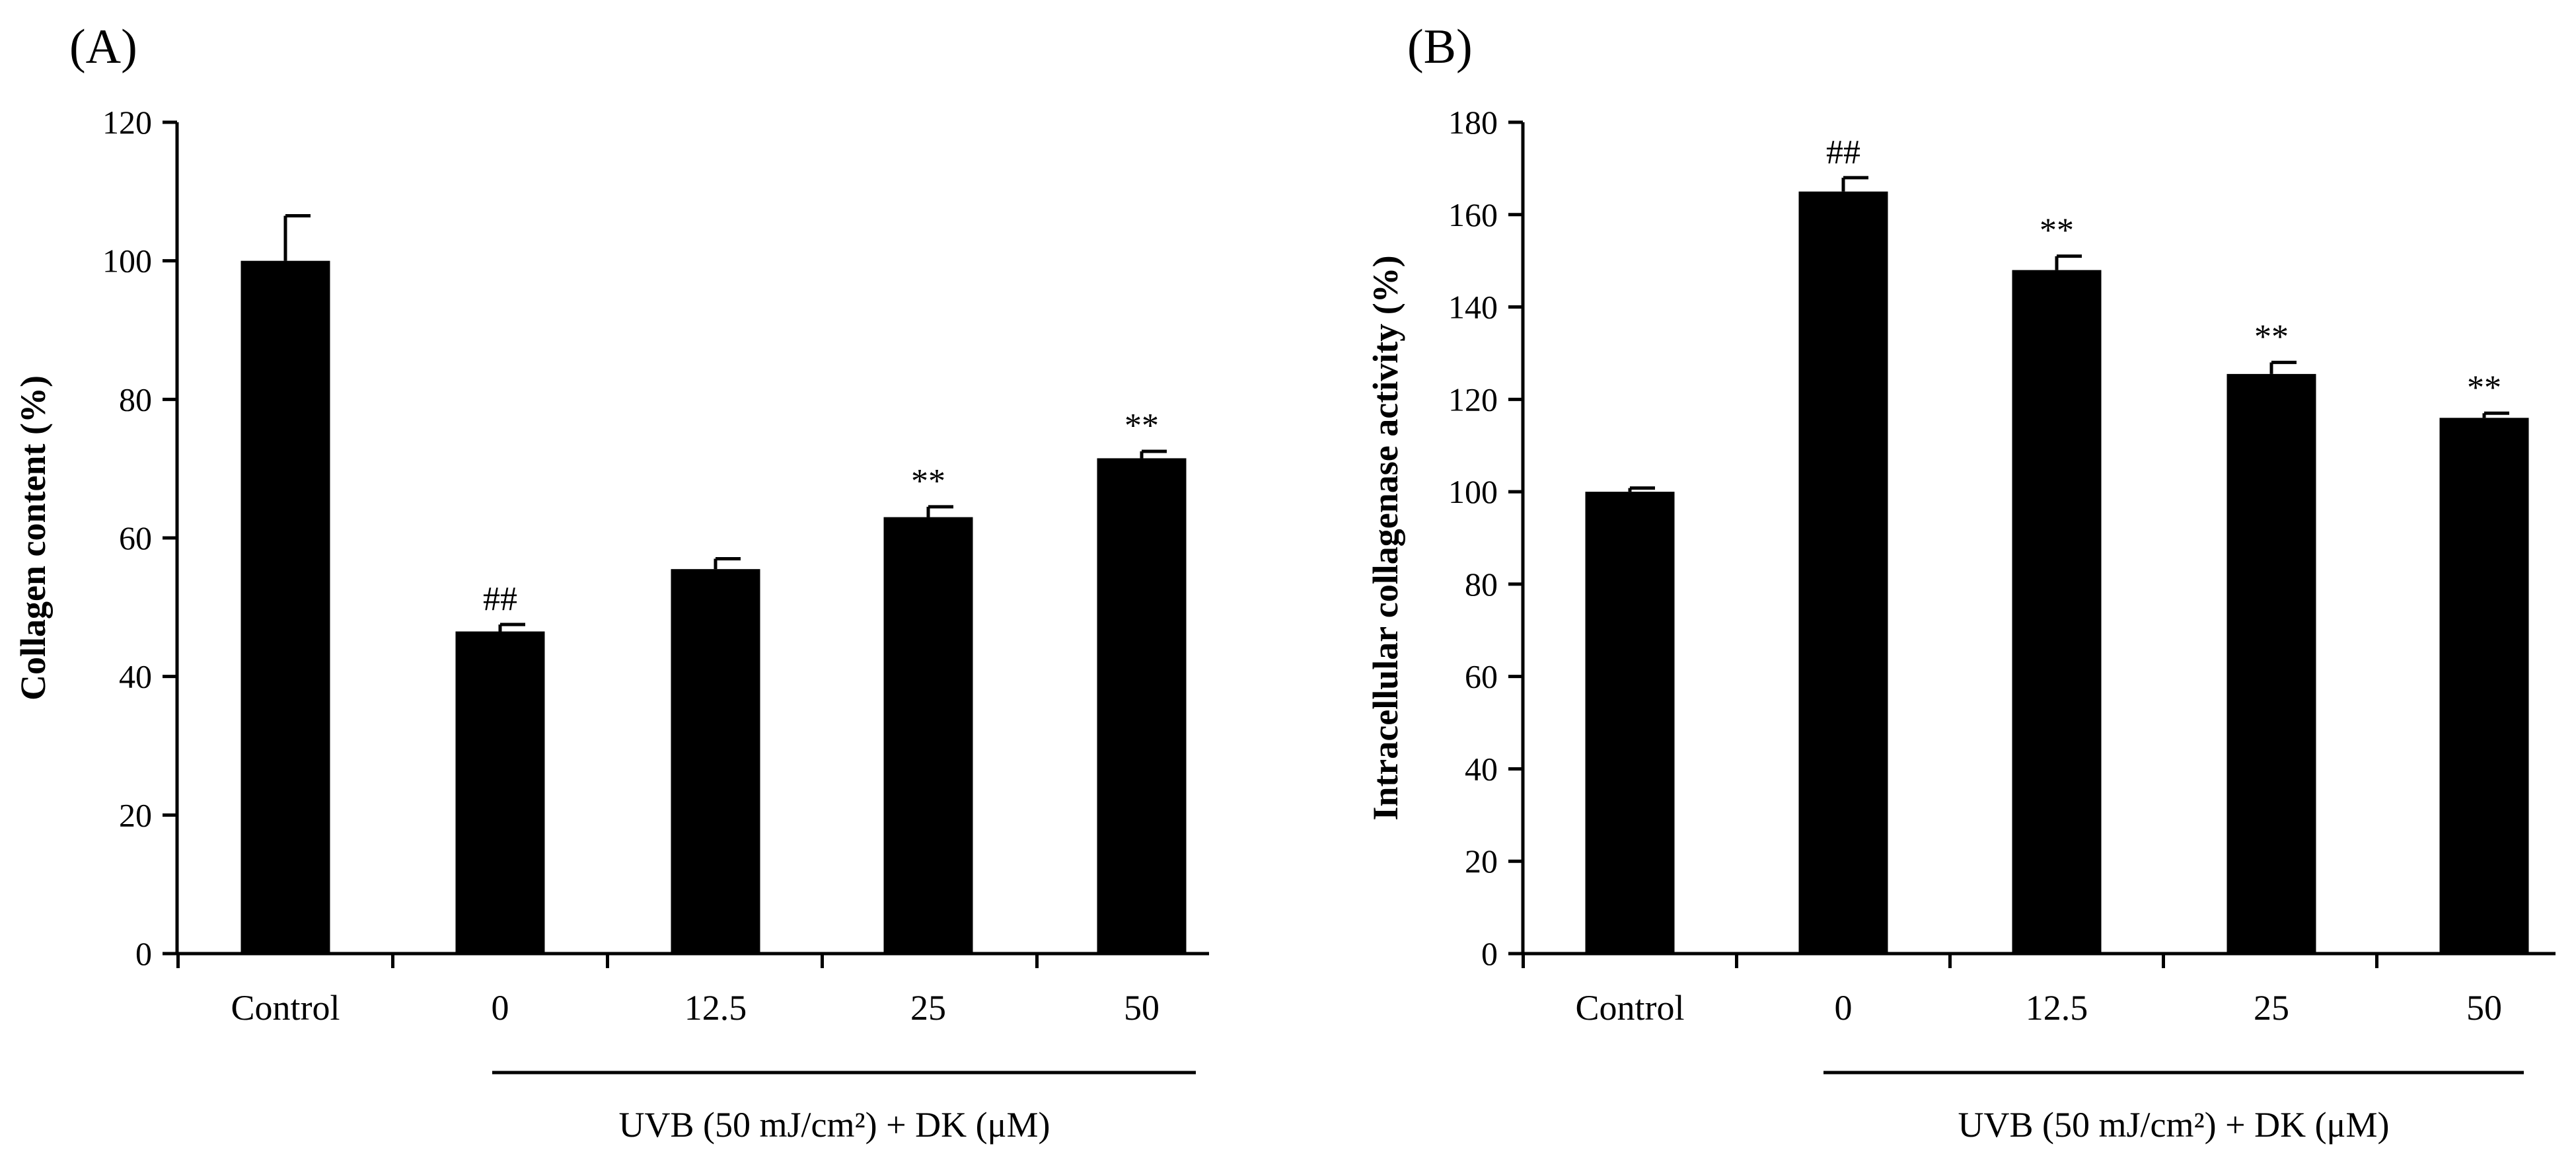  Describe the element at coordinates (1473, 123) in the screenshot. I see `y-tick-label: 180` at that location.